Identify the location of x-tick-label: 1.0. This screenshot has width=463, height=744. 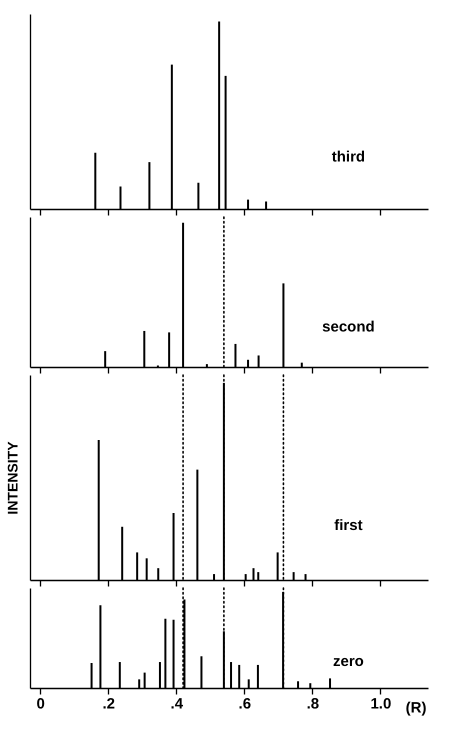
(381, 704).